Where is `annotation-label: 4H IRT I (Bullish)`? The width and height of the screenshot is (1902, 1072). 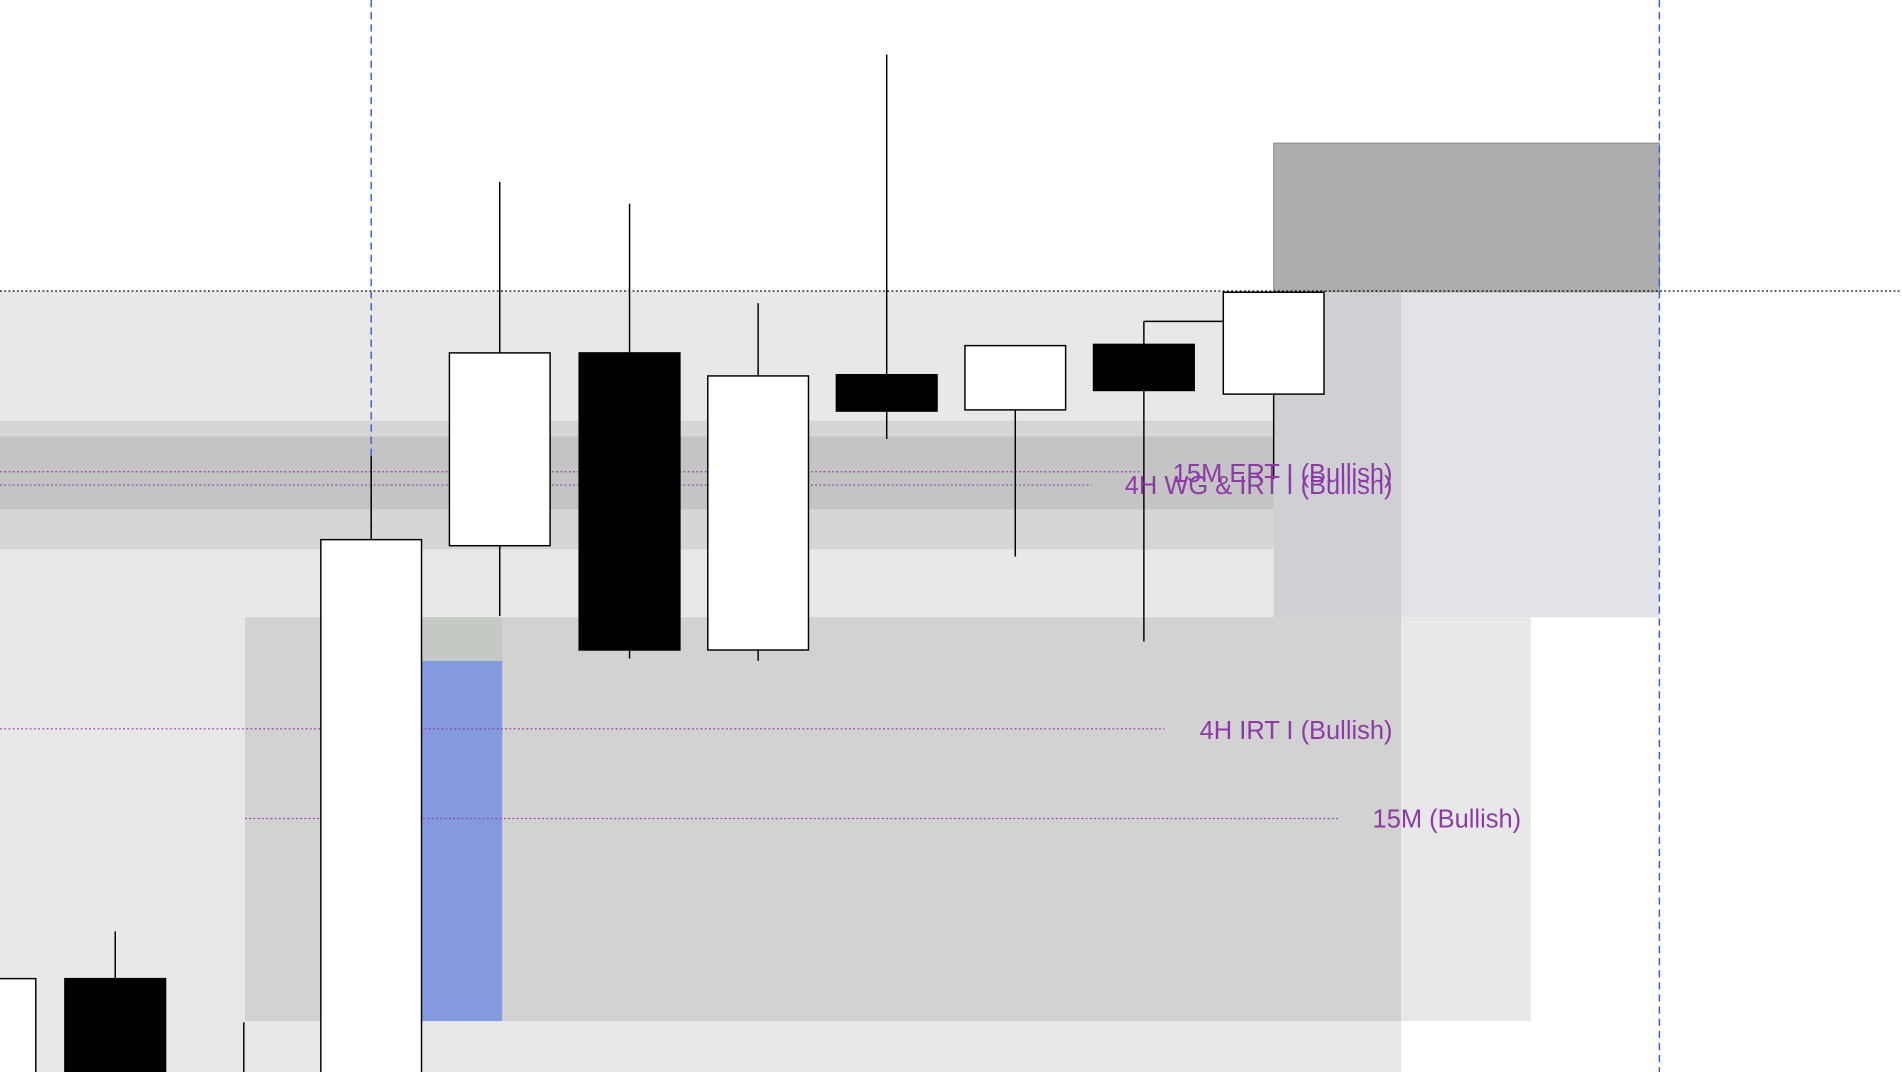 annotation-label: 4H IRT I (Bullish) is located at coordinates (1296, 731).